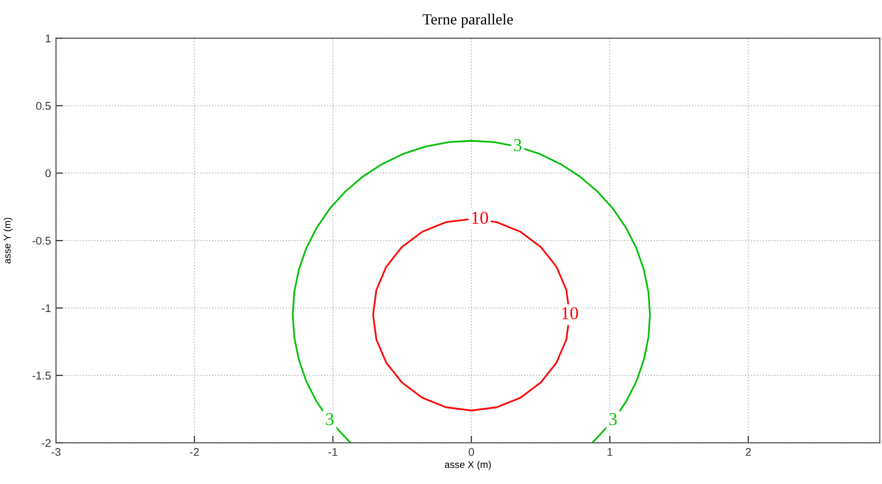 The image size is (882, 484). What do you see at coordinates (41, 376) in the screenshot?
I see `y-tick-label: -1.5` at bounding box center [41, 376].